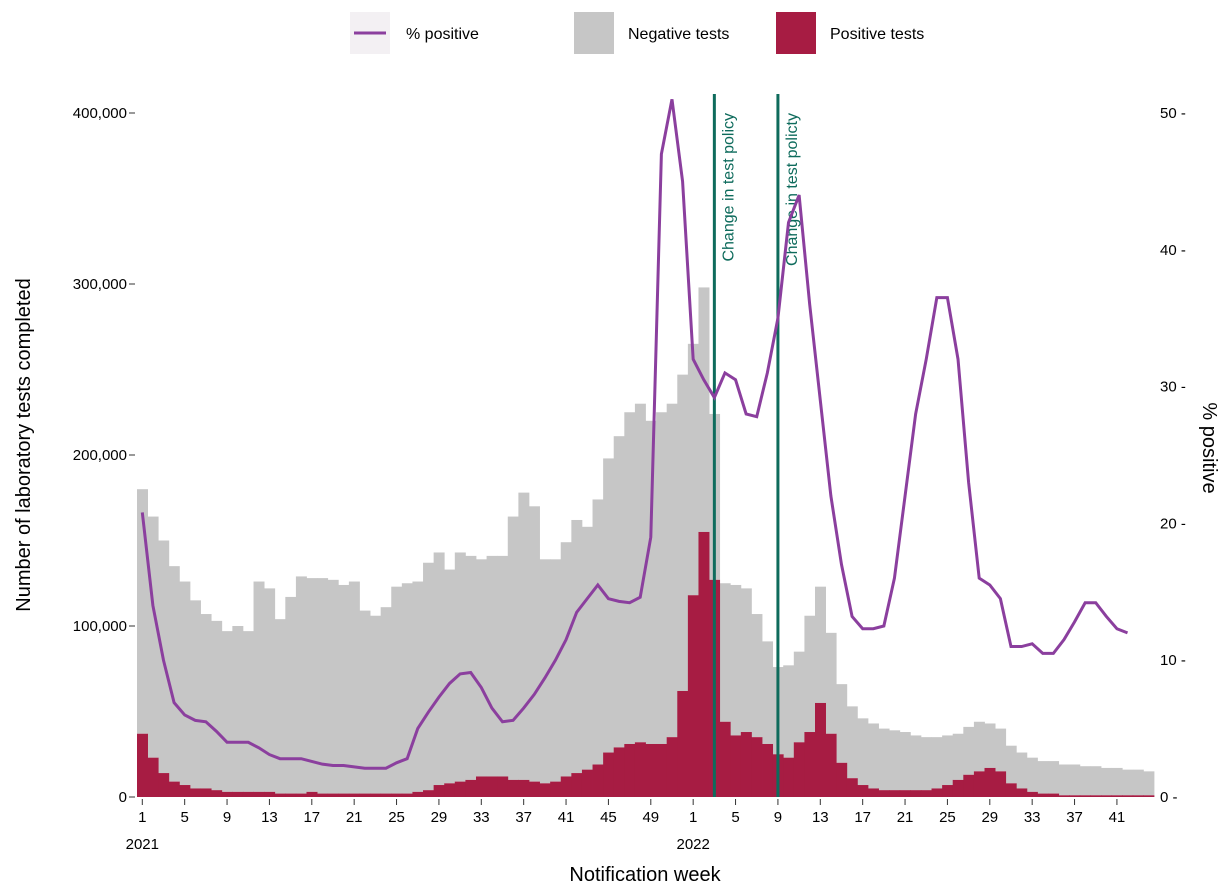  I want to click on y-tick-label: 100,000, so click(100, 626).